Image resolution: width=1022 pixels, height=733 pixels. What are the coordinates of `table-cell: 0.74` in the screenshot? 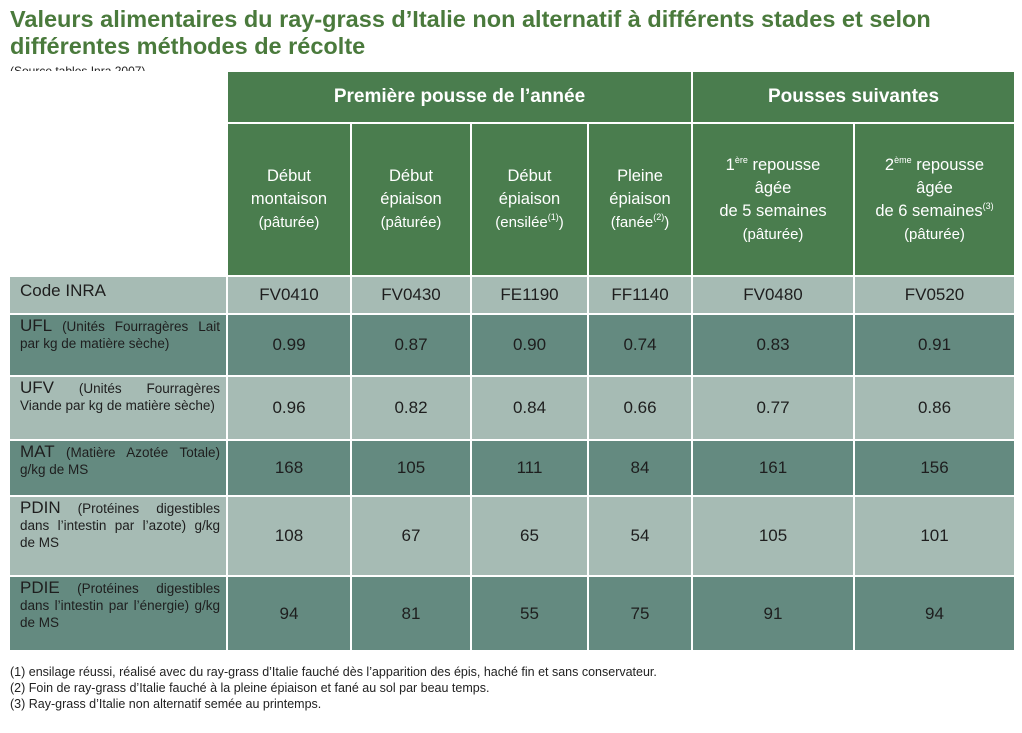 It's located at (640, 345).